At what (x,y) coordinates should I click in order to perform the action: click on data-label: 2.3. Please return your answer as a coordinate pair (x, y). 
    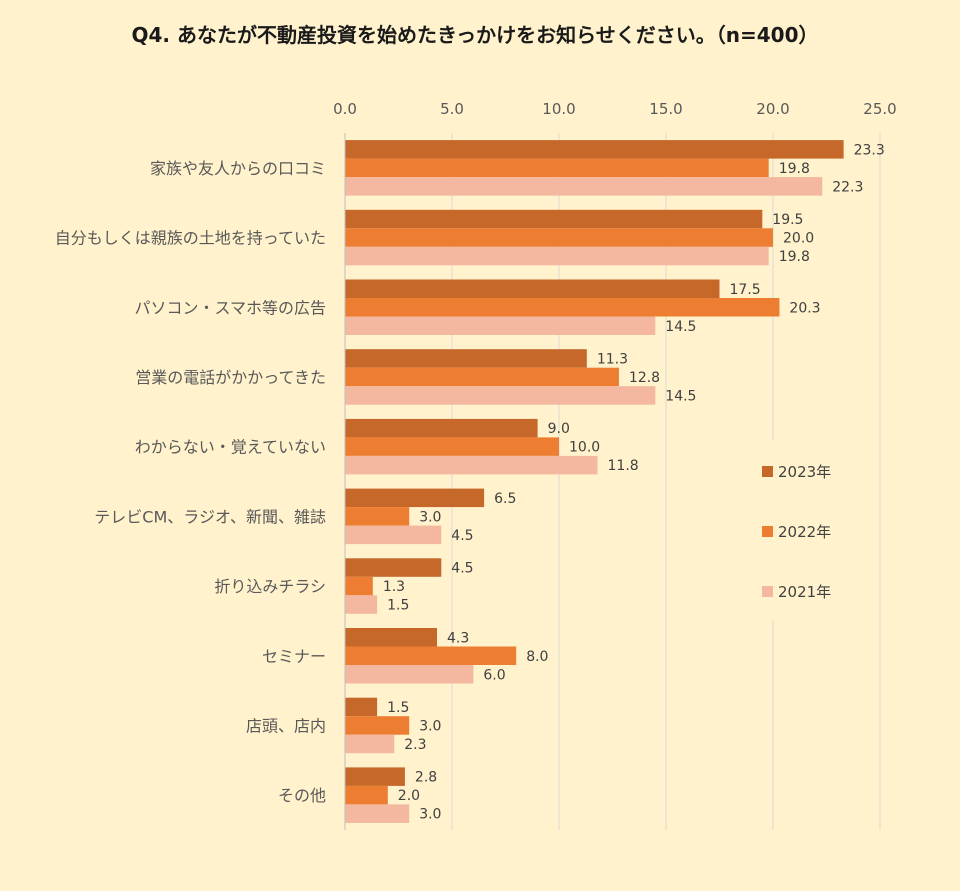
    Looking at the image, I should click on (415, 745).